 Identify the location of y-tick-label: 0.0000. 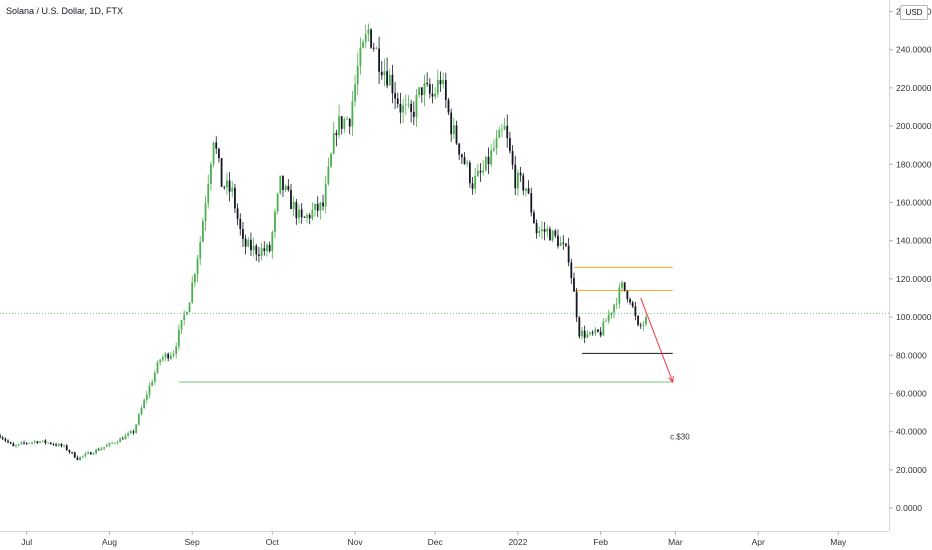
(909, 508).